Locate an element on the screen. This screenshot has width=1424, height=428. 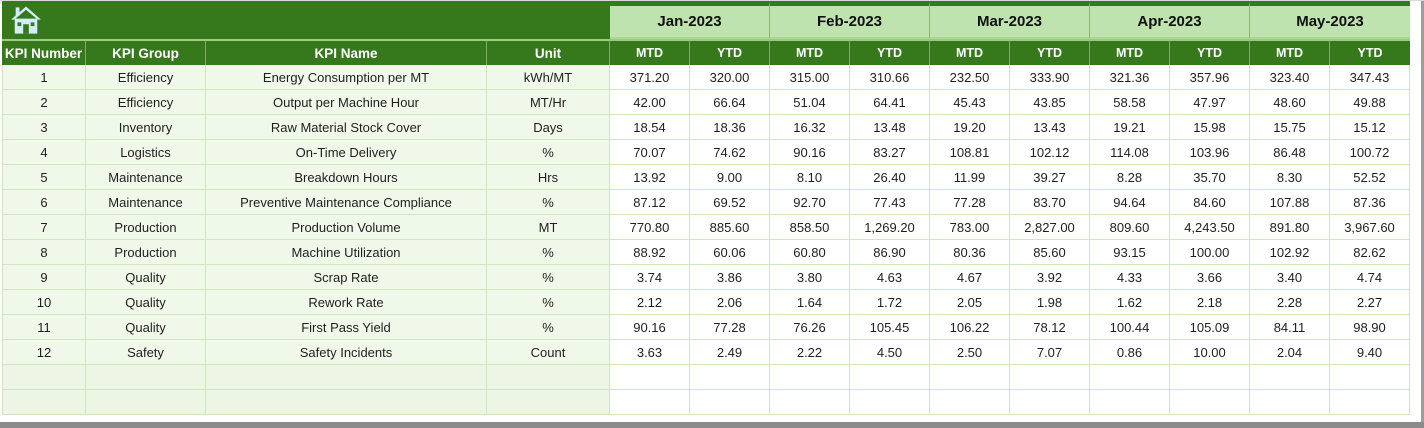
value-cell: 9.40 is located at coordinates (1370, 352).